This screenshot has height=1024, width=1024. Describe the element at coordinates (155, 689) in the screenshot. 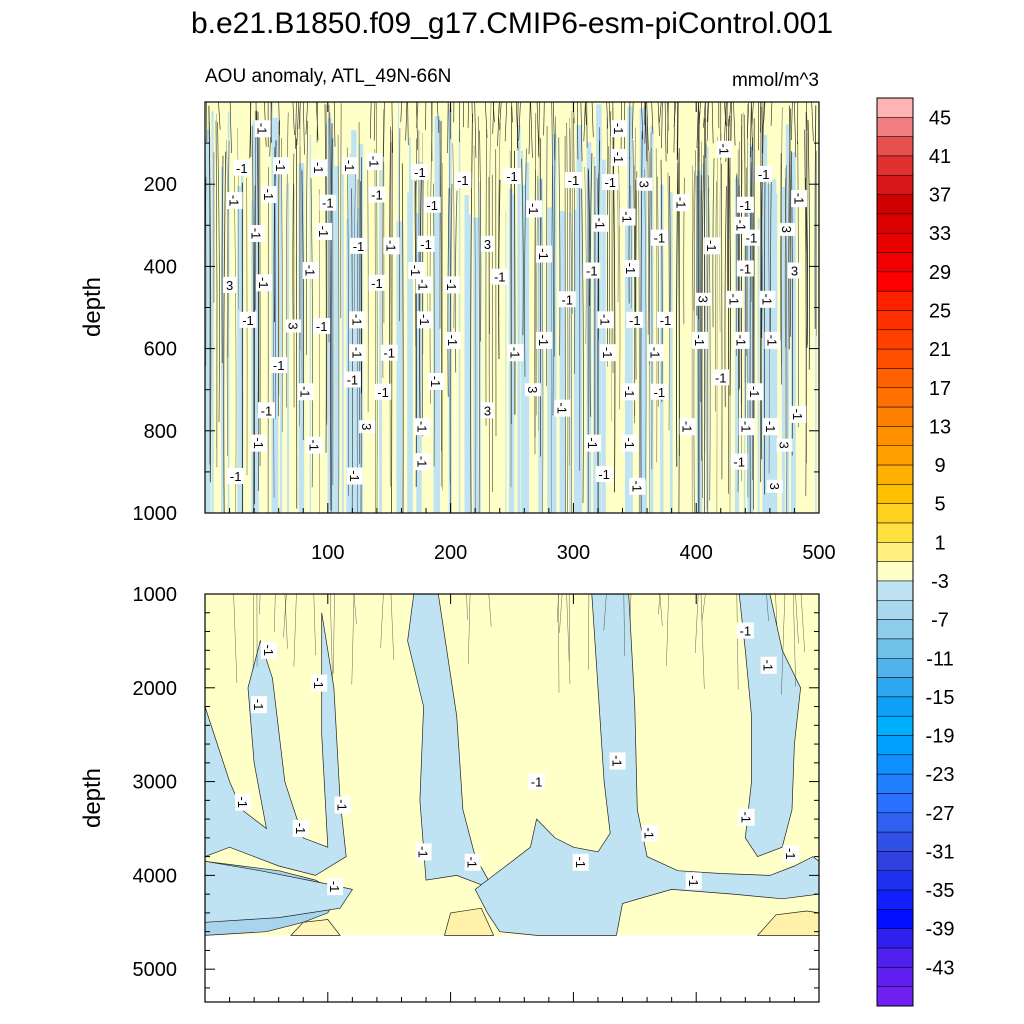

I see `lower-y-tick-label: 2000` at that location.